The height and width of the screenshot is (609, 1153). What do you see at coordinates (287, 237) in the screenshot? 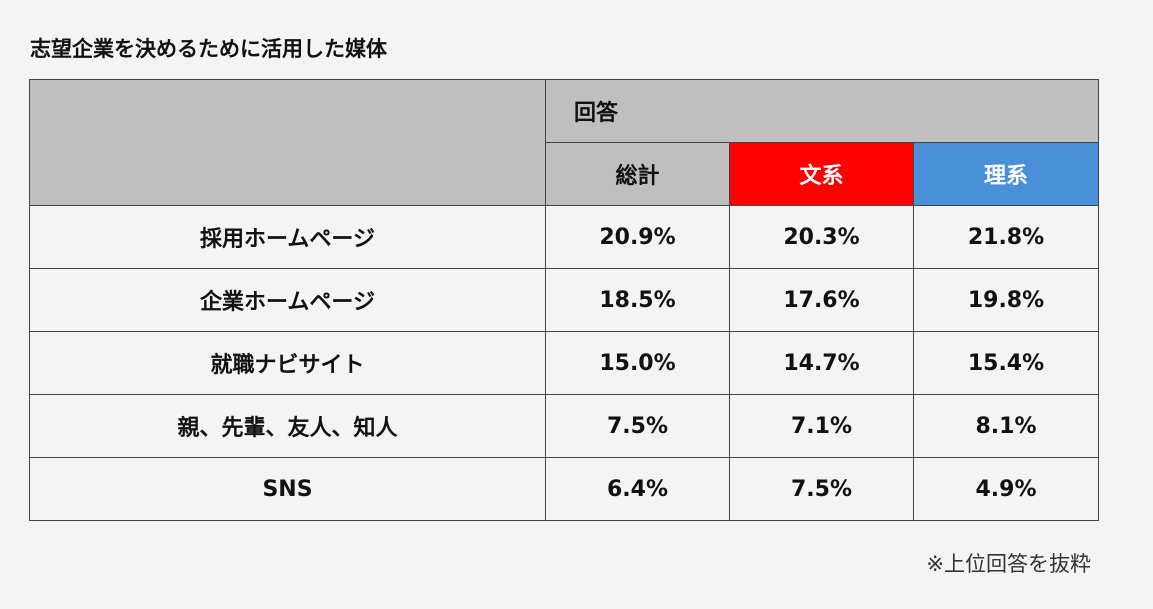
I see `row-label: 採用ホームページ` at bounding box center [287, 237].